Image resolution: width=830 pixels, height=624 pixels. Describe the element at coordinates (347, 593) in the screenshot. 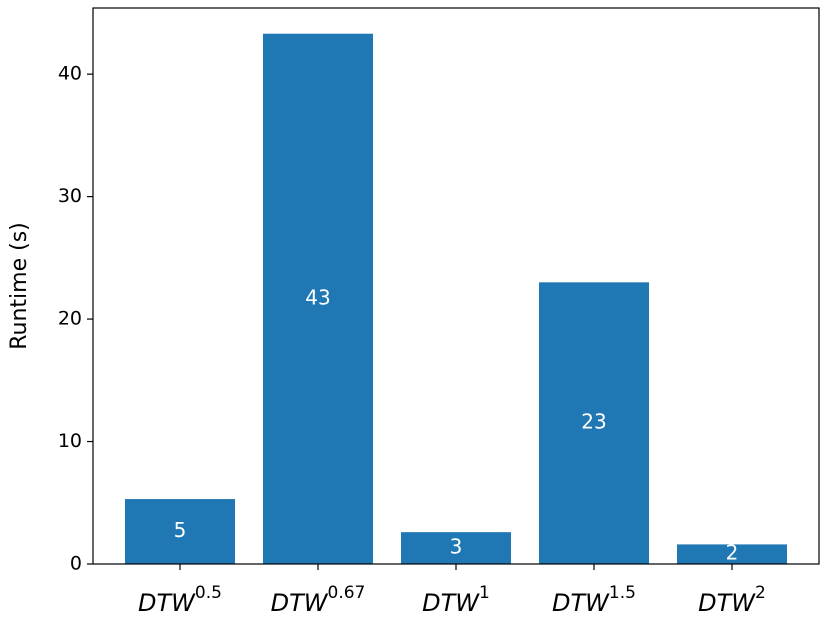

I see `category-exponent: 0.67` at that location.